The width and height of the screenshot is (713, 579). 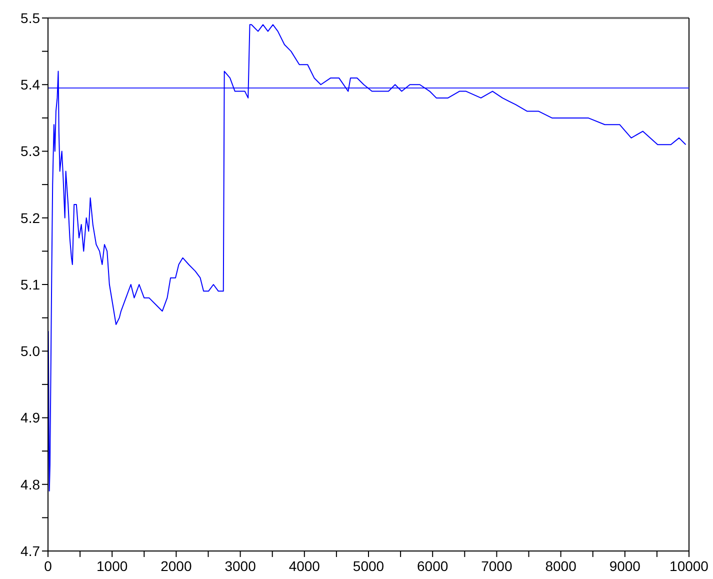 I want to click on x-tick-label: 0, so click(x=48, y=566).